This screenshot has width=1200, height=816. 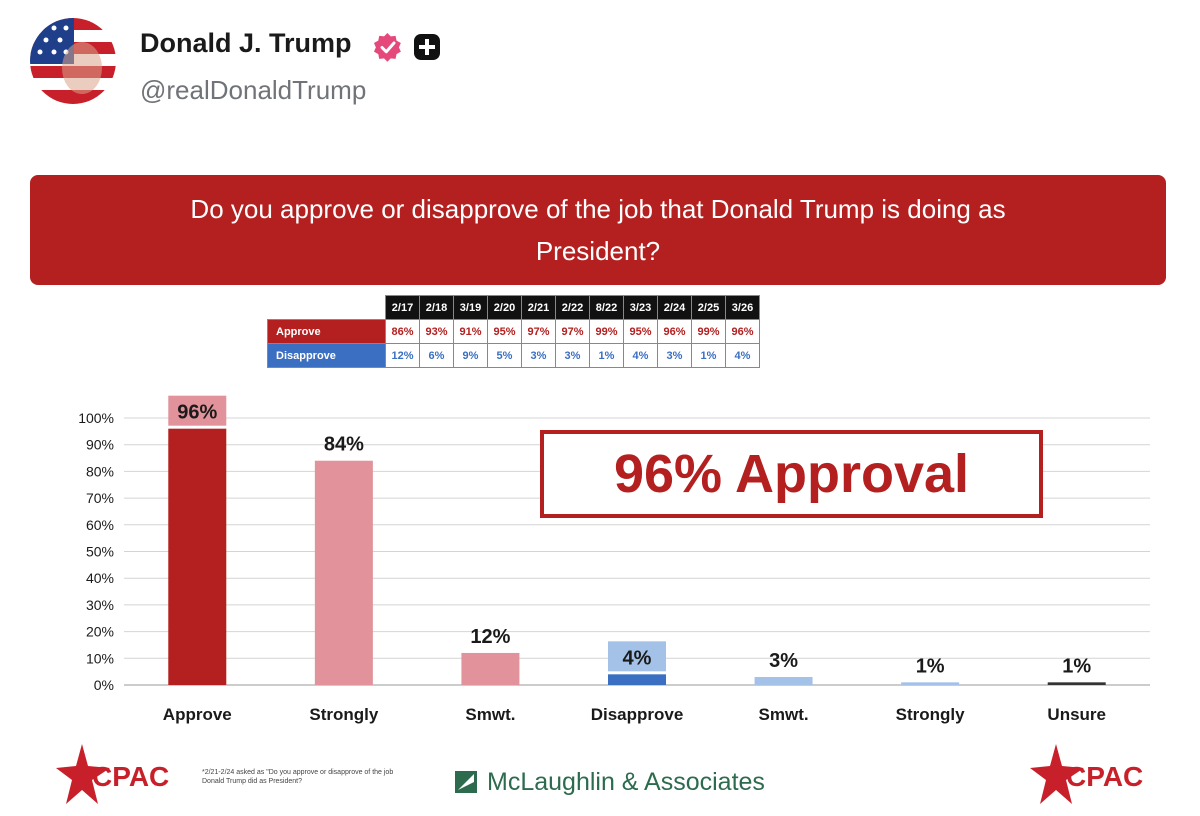 I want to click on y-tick-label: 60%, so click(x=100, y=525).